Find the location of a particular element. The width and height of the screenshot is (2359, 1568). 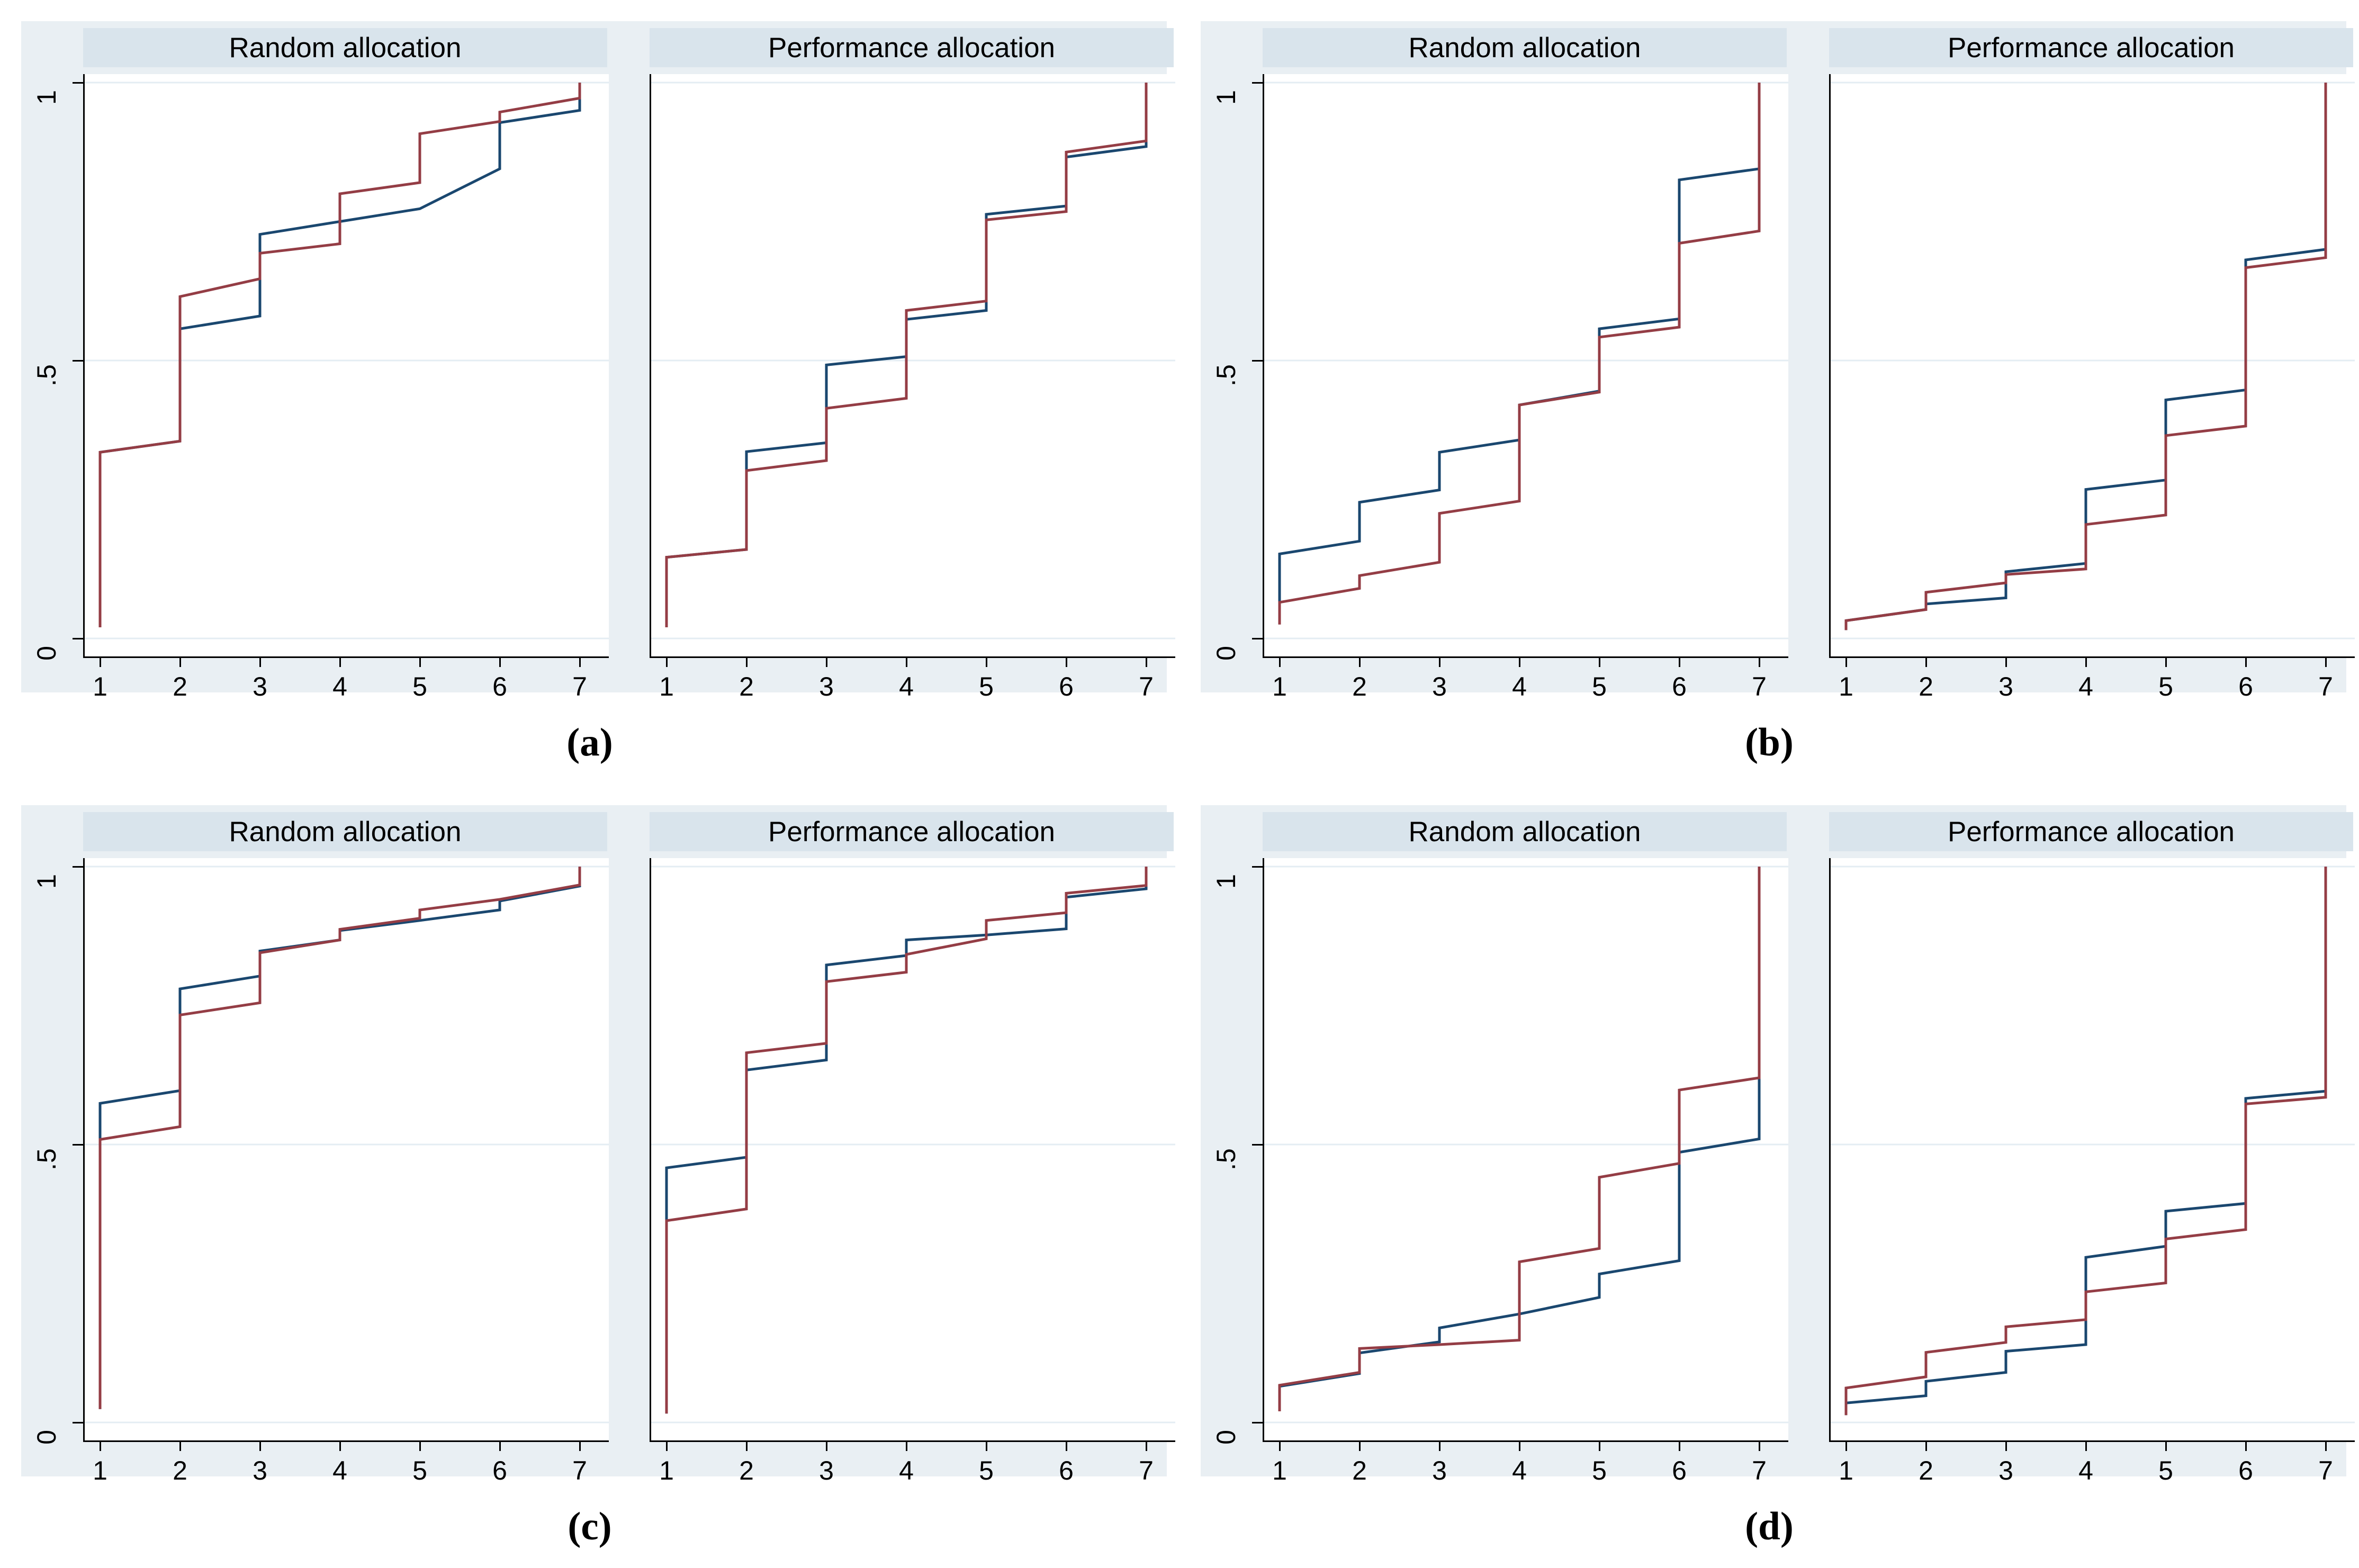

plot-area-d-performance-allocation: 1 2 3 4 5 6 7 is located at coordinates (2092, 1171).